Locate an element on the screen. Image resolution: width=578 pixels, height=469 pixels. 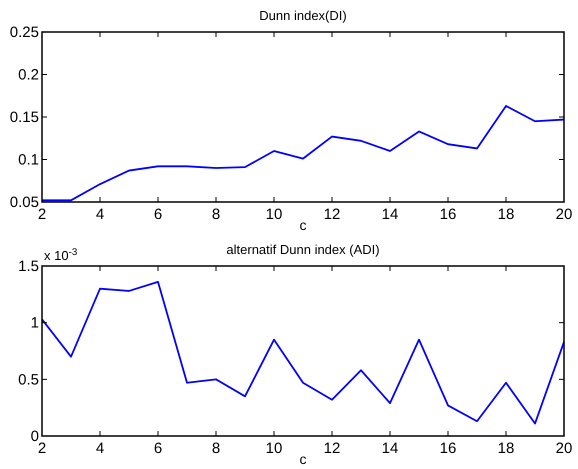
chart-title: Dunn index(DI) is located at coordinates (303, 15).